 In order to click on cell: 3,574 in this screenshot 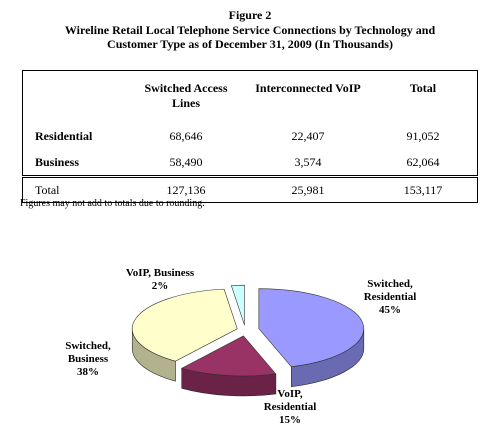, I will do `click(308, 161)`.